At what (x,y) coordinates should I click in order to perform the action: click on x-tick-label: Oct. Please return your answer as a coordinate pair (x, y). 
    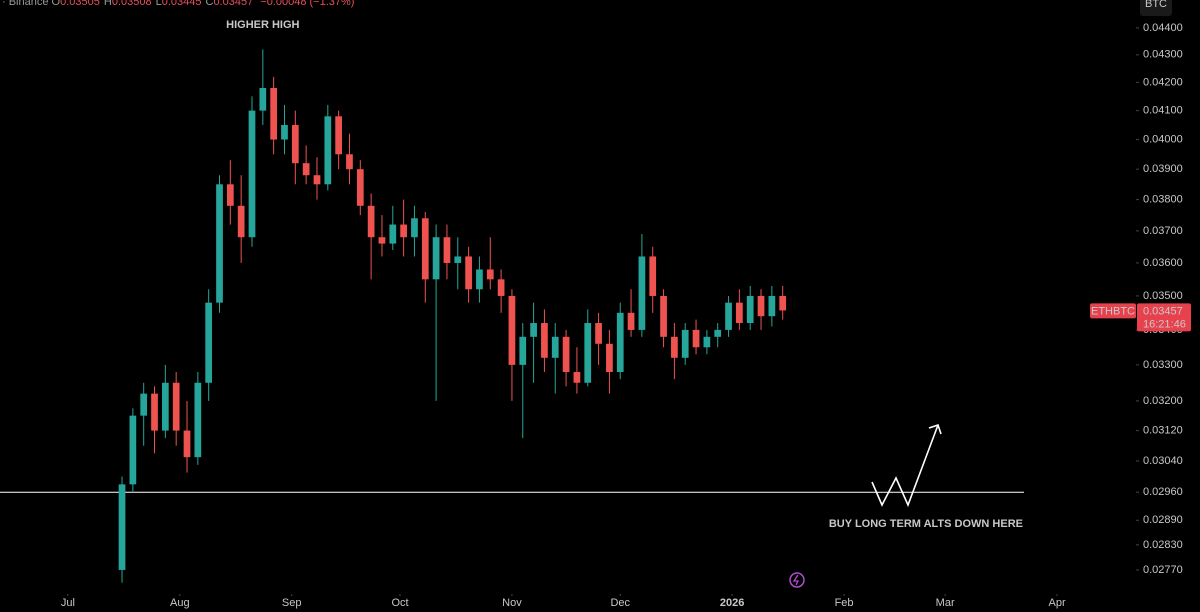
    Looking at the image, I should click on (399, 603).